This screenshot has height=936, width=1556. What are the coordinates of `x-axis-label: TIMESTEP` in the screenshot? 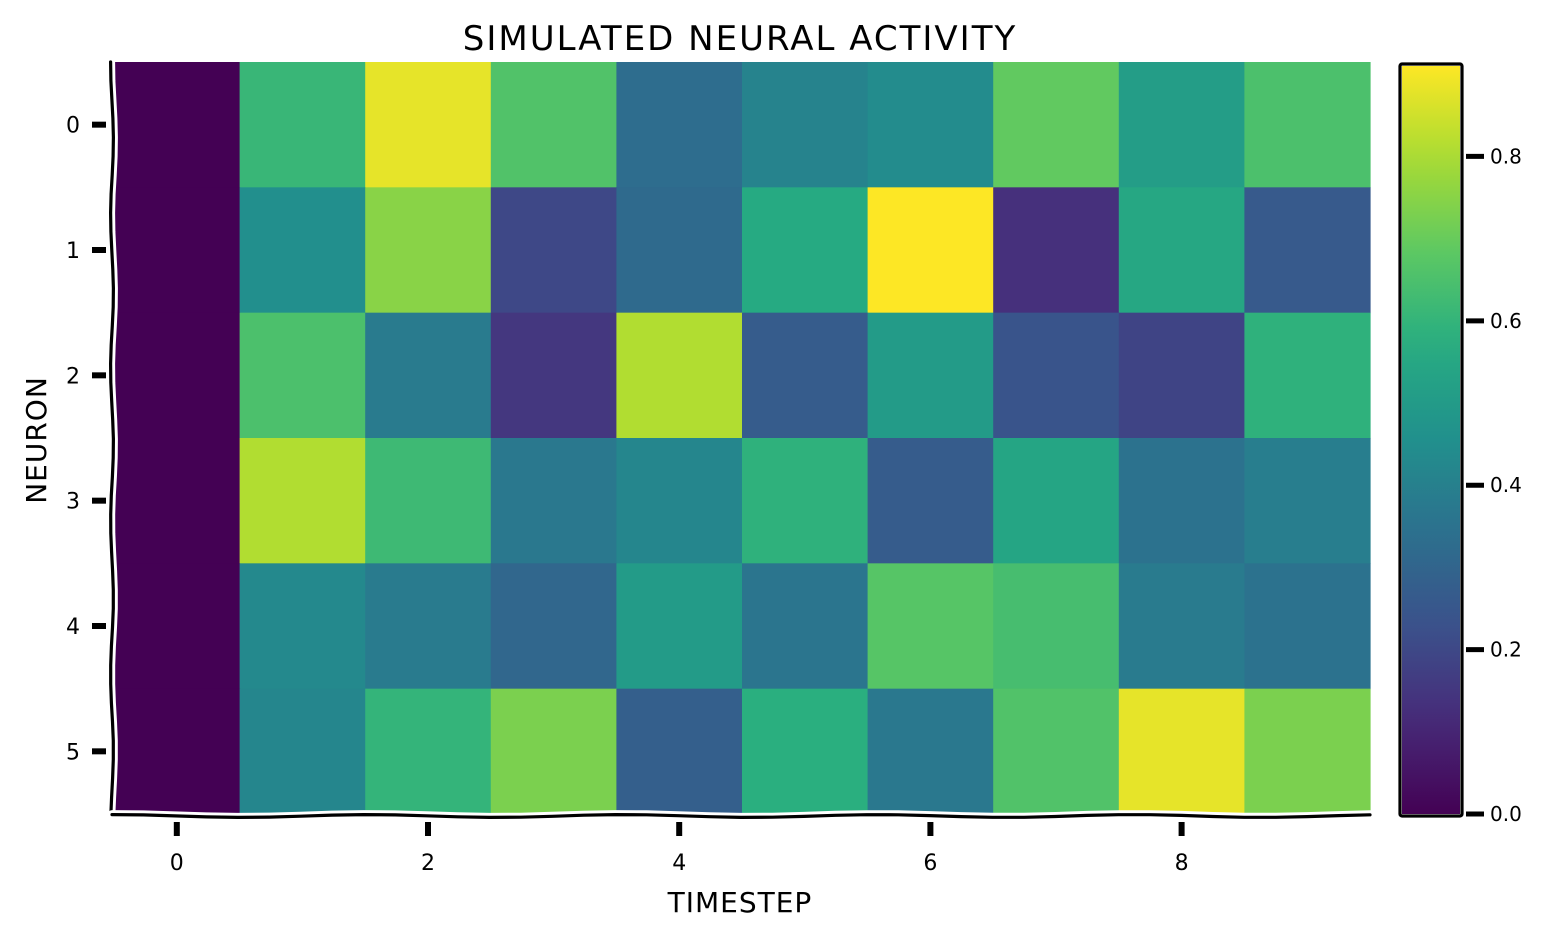 It's located at (740, 902).